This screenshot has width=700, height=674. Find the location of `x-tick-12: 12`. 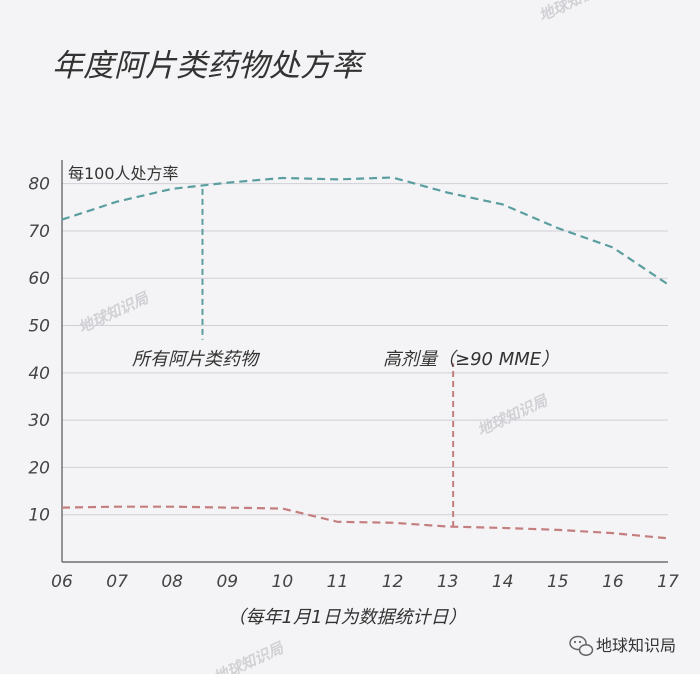

x-tick-12: 12 is located at coordinates (393, 582).